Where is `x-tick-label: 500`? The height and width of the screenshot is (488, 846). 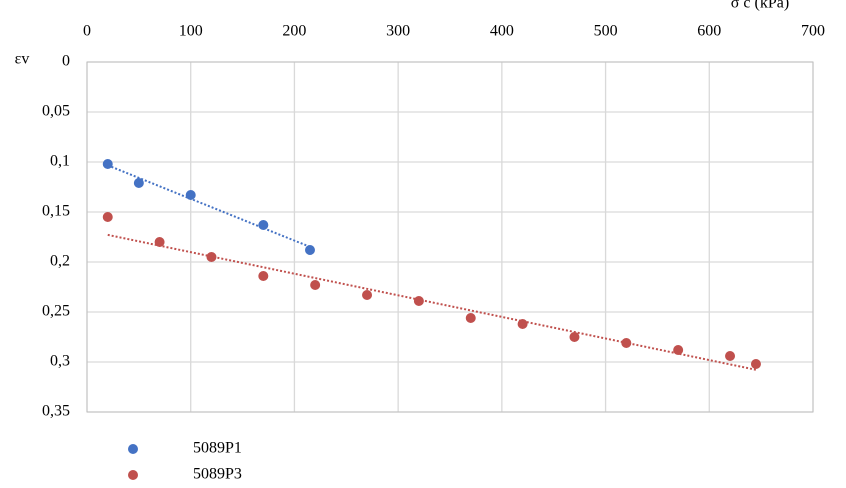
x-tick-label: 500 is located at coordinates (606, 31).